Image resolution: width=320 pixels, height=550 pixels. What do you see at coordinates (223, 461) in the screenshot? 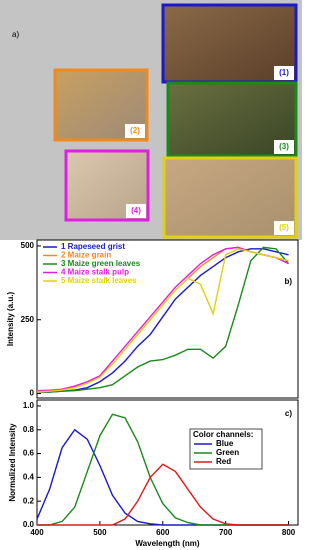
I see `legend-label: Red` at bounding box center [223, 461].